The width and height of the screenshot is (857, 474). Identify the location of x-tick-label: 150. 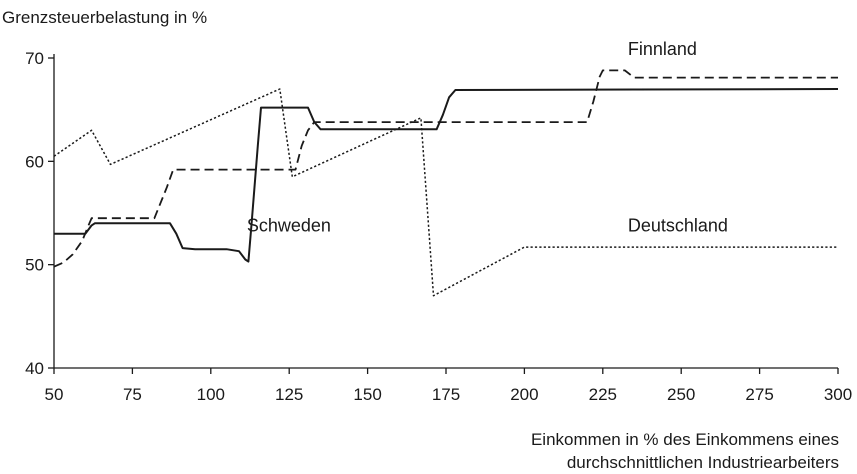
(367, 394).